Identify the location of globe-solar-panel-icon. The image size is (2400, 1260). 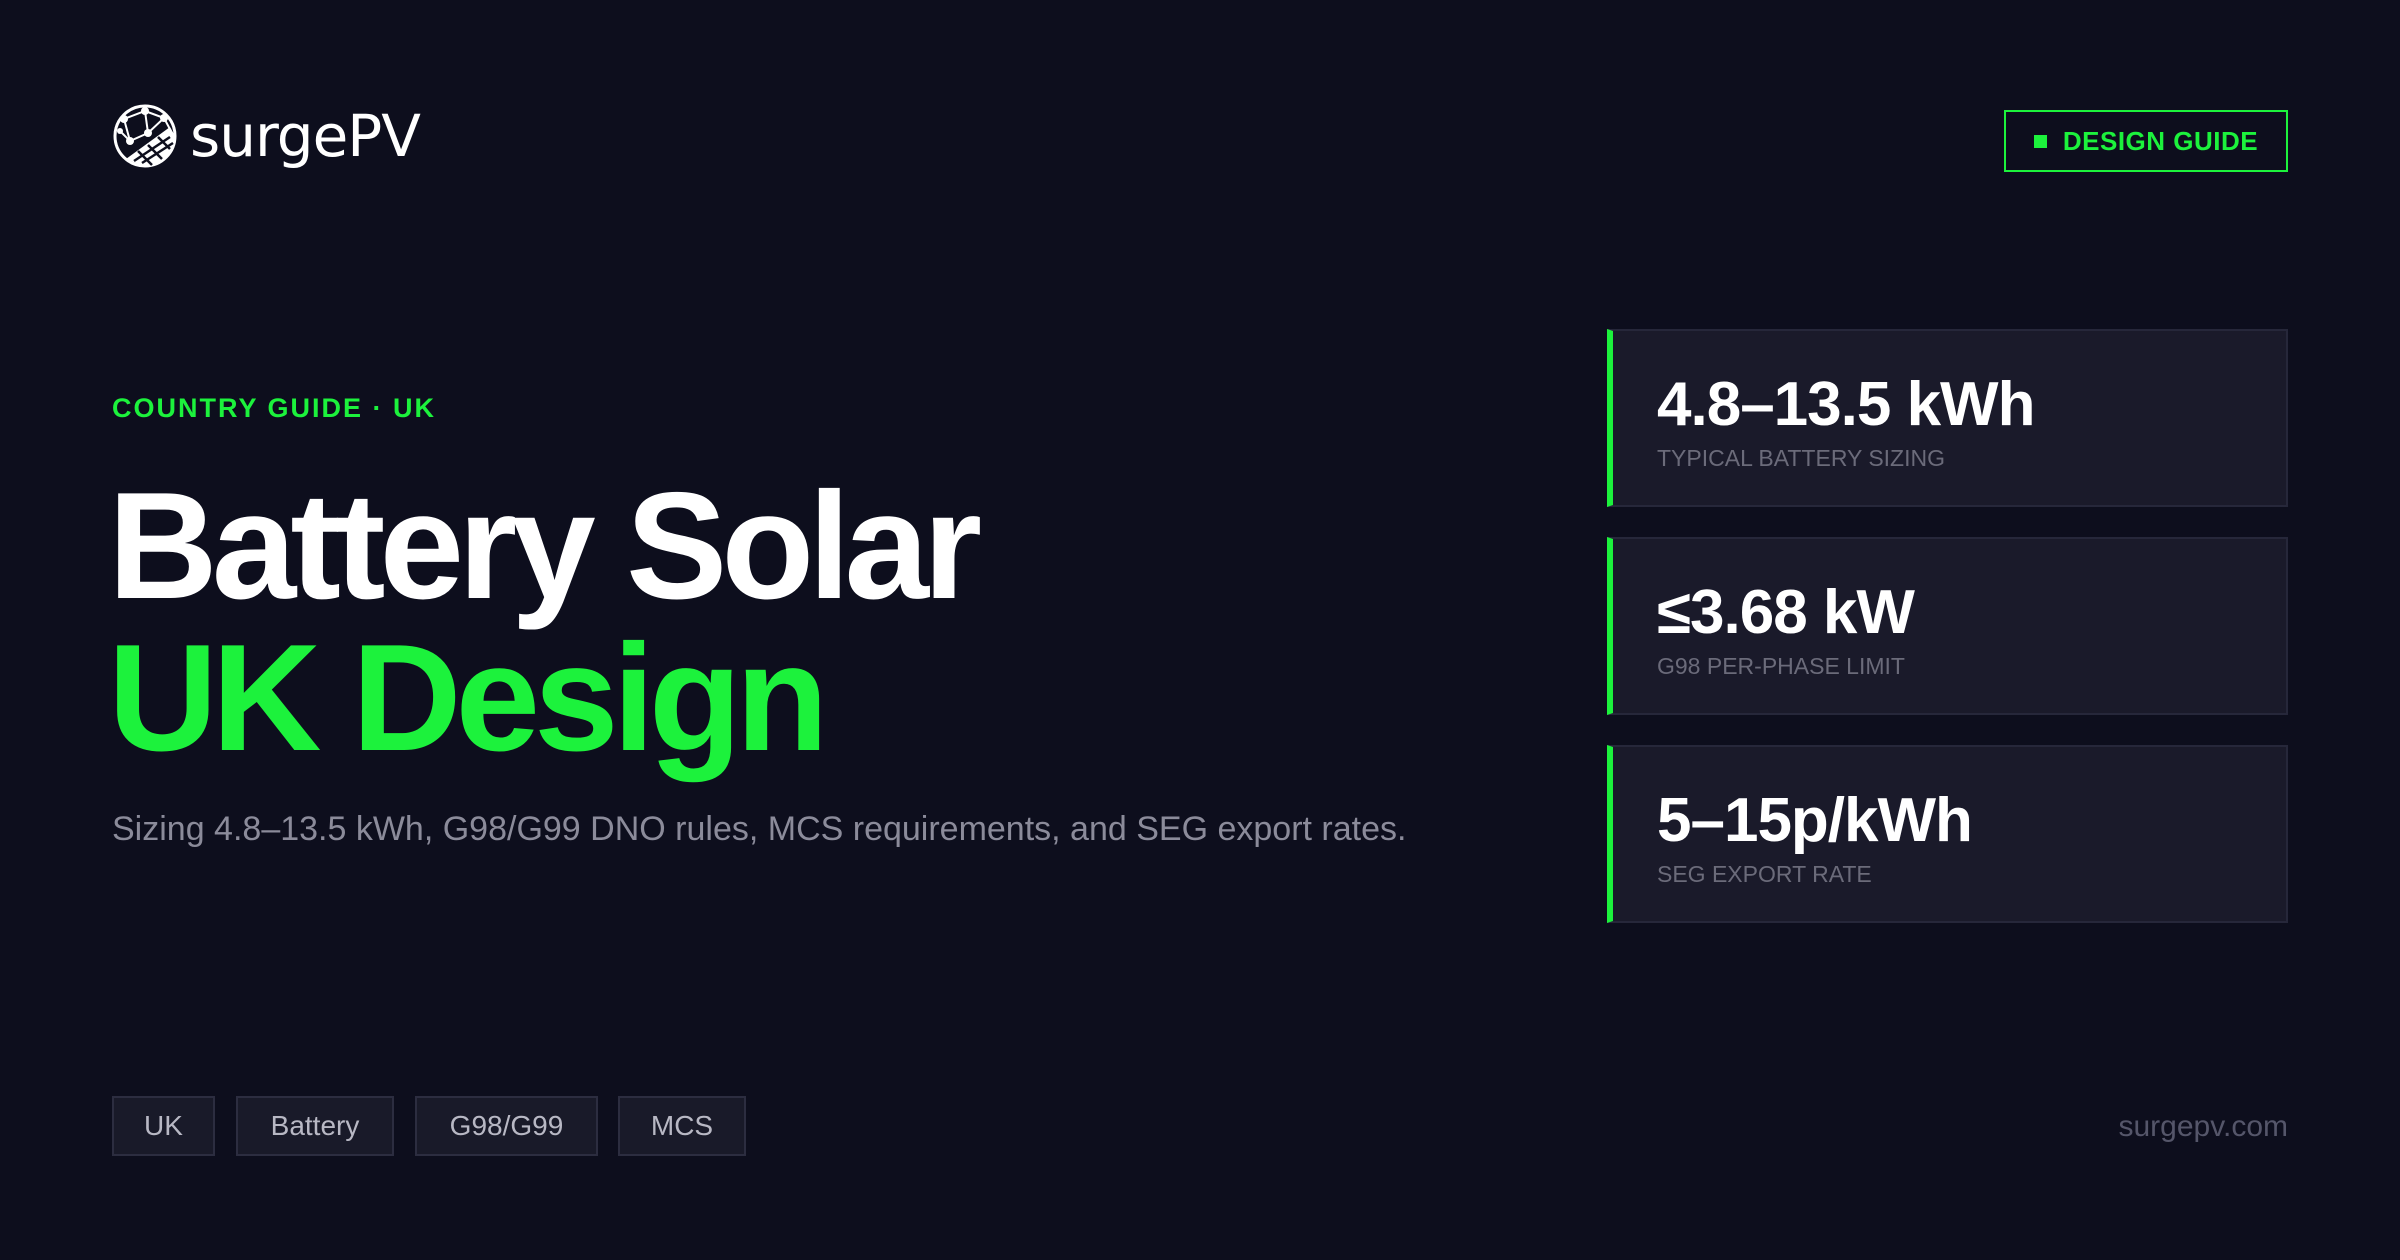
(145, 136).